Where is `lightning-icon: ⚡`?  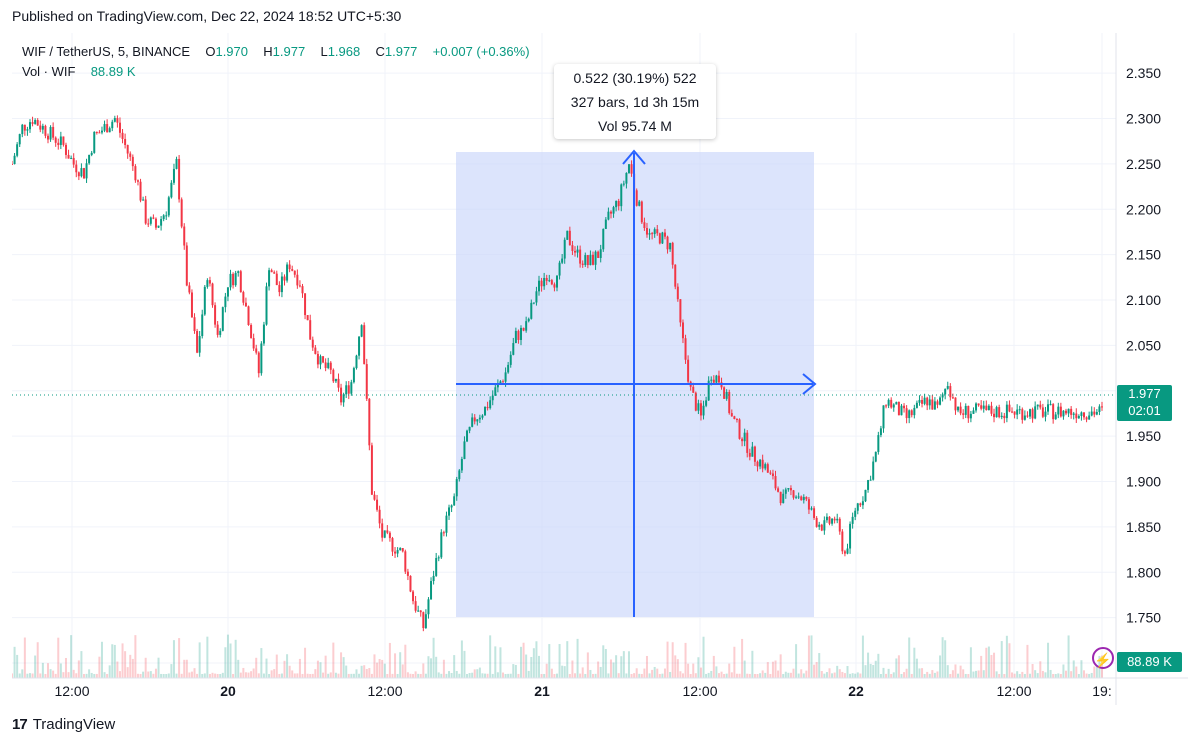
lightning-icon: ⚡ is located at coordinates (1103, 658).